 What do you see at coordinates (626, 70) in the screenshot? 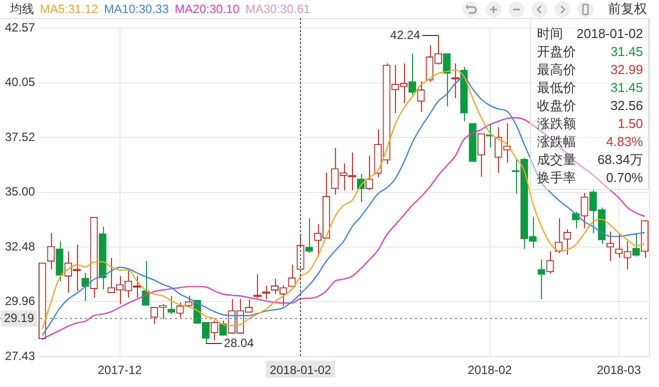
I see `annotation: 32.99` at bounding box center [626, 70].